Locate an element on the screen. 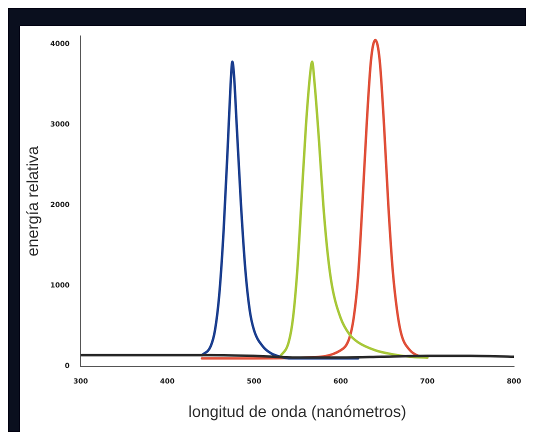 This screenshot has height=440, width=534. y-axis-title: energía relativa is located at coordinates (33, 201).